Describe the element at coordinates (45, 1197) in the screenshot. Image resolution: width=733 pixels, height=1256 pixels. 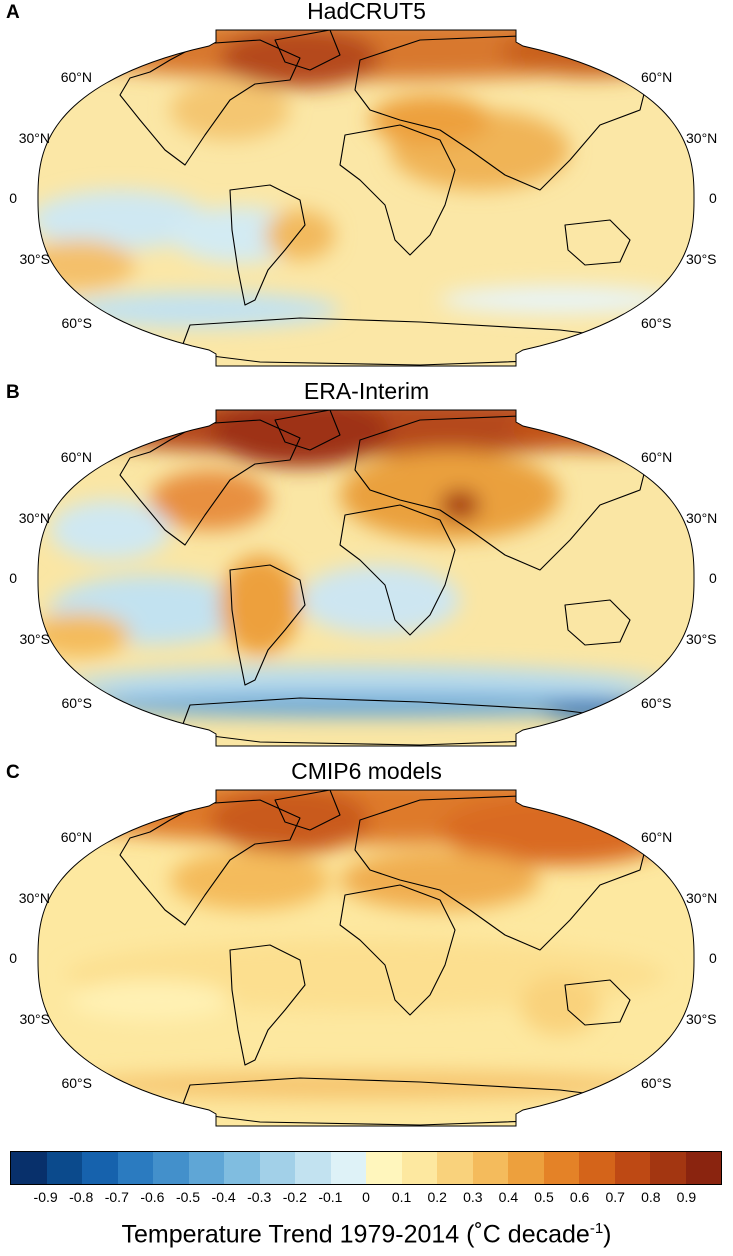
I see `colorbar-tick-label: -0.9` at that location.